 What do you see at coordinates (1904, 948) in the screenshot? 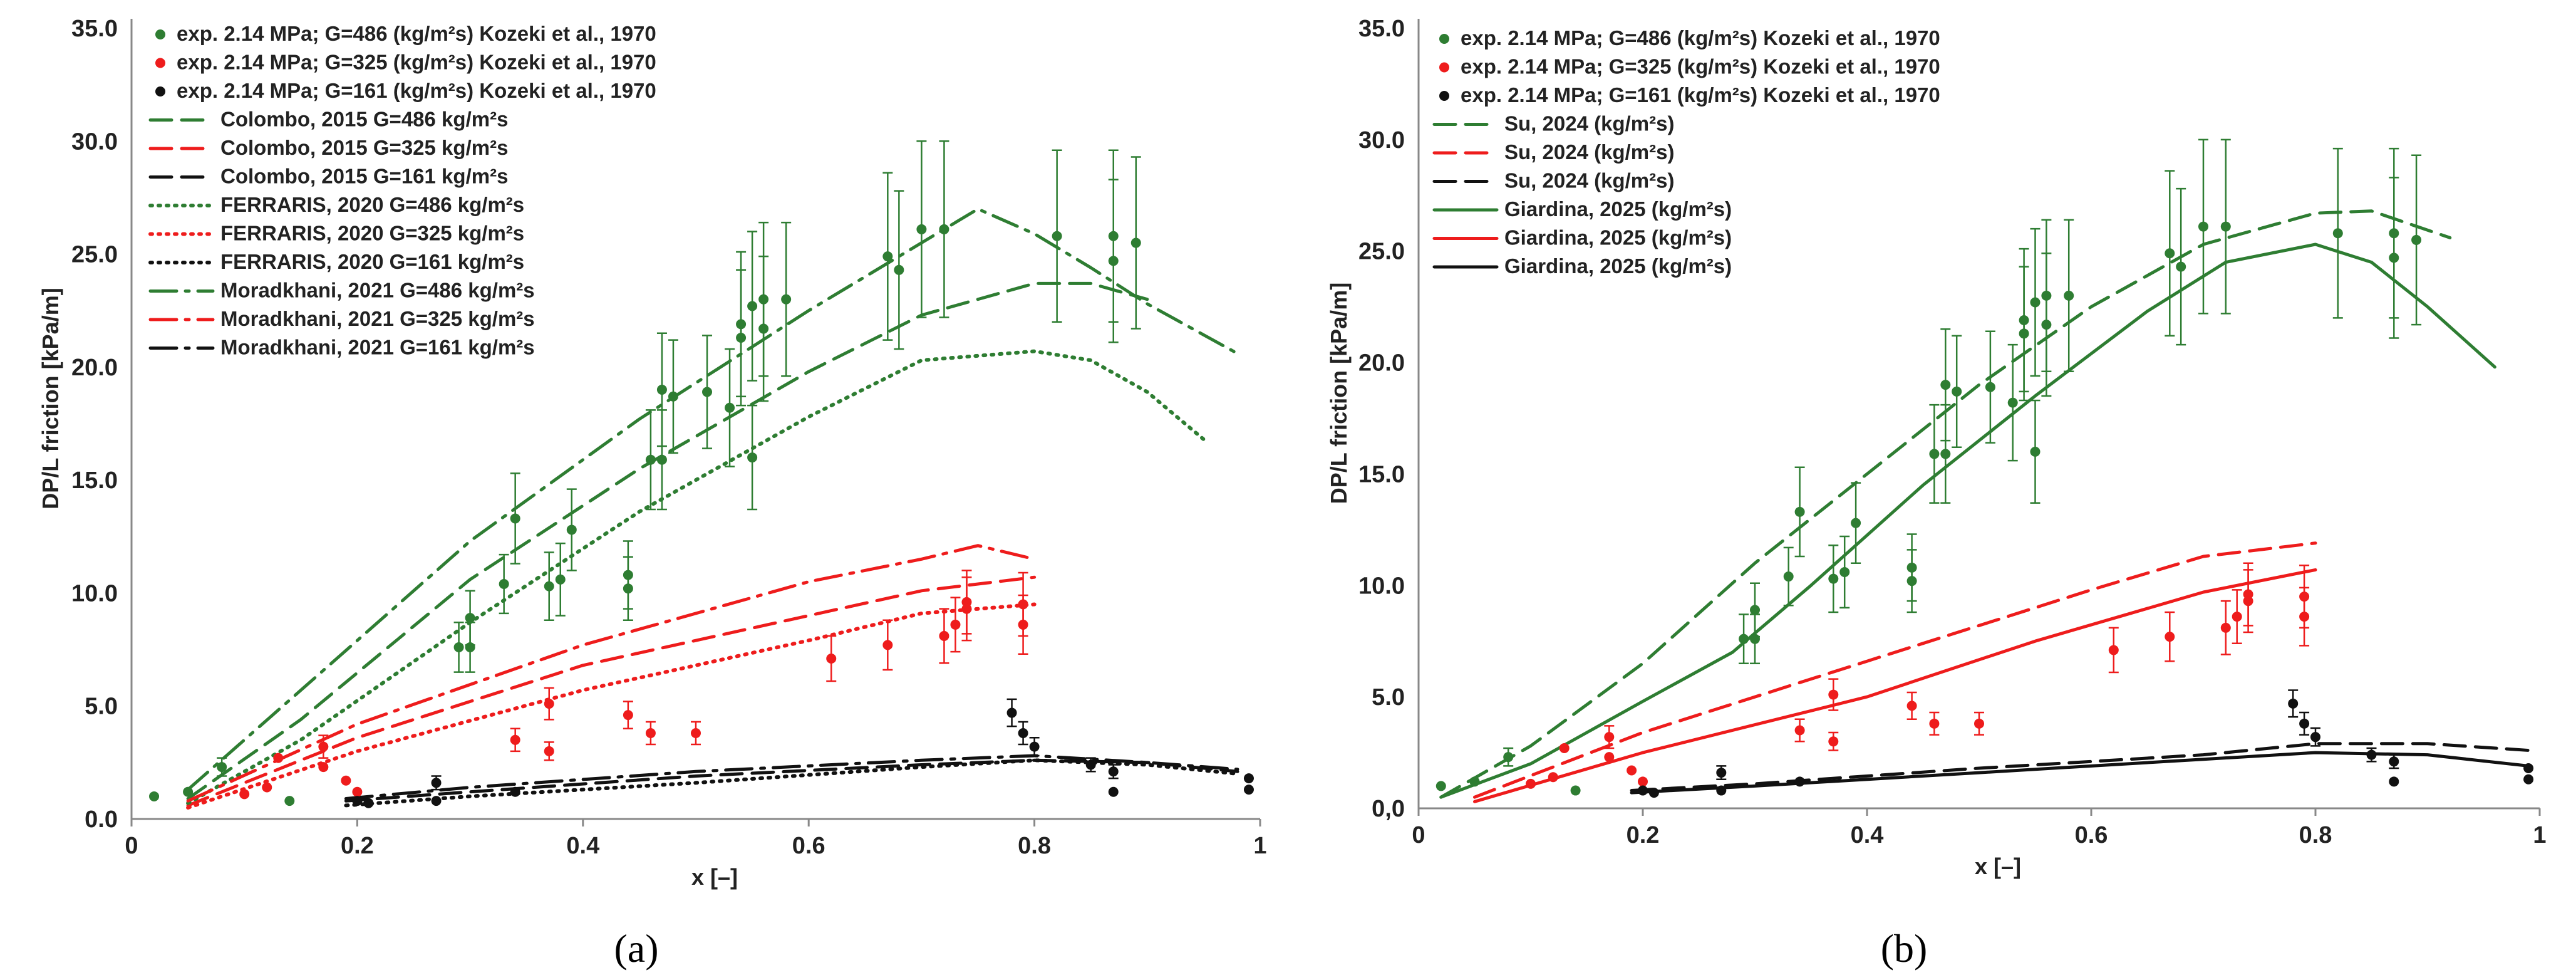
I see `panel-label: (b)` at bounding box center [1904, 948].